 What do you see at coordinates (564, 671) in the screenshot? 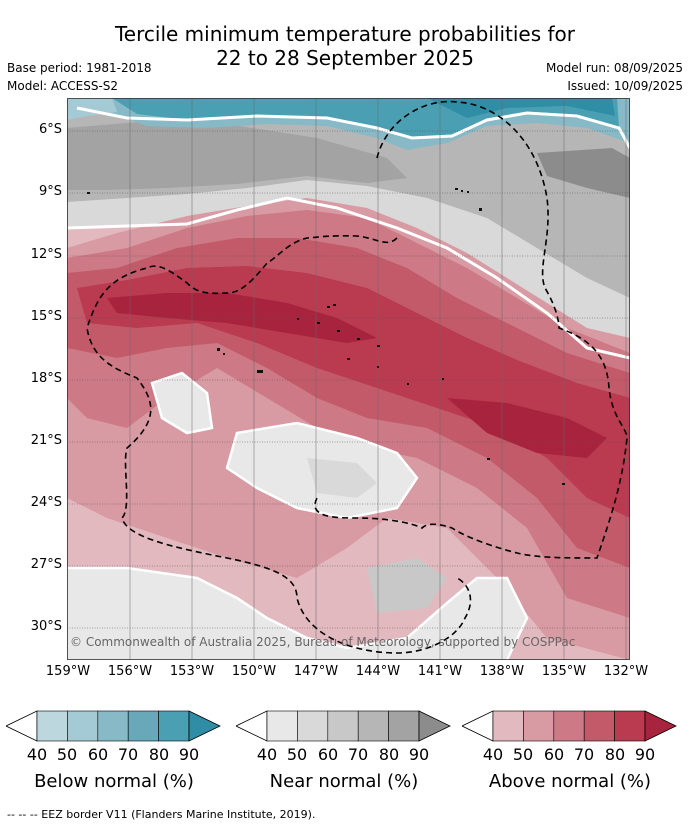
I see `lon-label-135w: 135°W` at bounding box center [564, 671].